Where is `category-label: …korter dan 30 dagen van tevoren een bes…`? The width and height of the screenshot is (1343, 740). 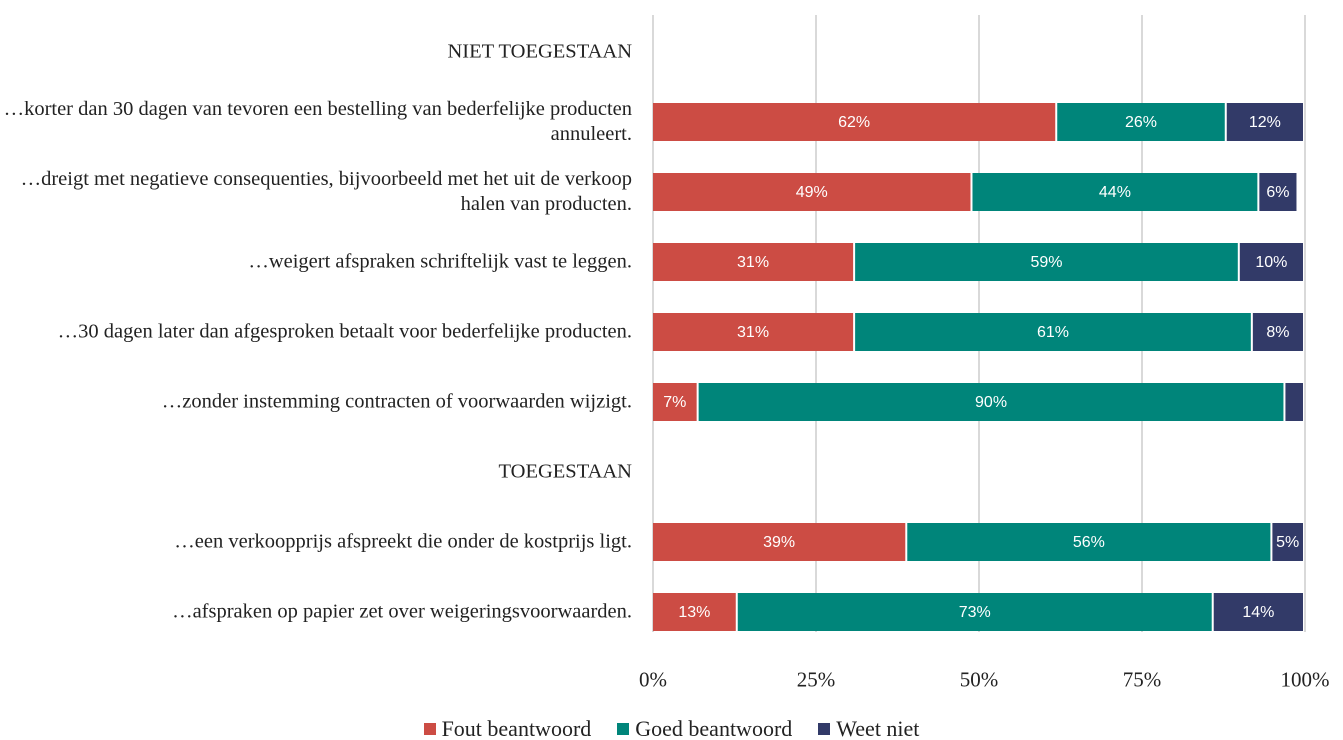 category-label: …korter dan 30 dagen van tevoren een bes… is located at coordinates (317, 121).